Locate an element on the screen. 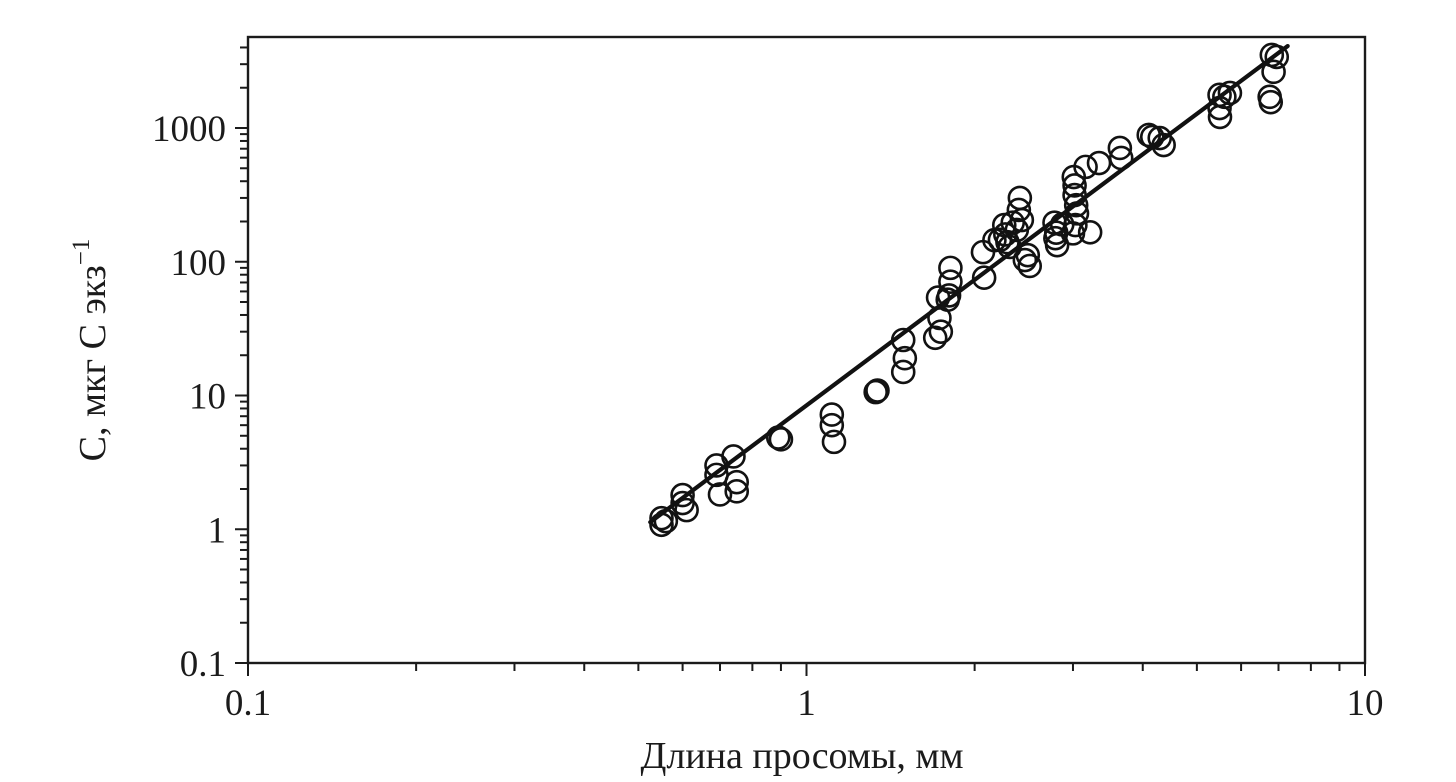  x-tick-label: 1 is located at coordinates (806, 703).